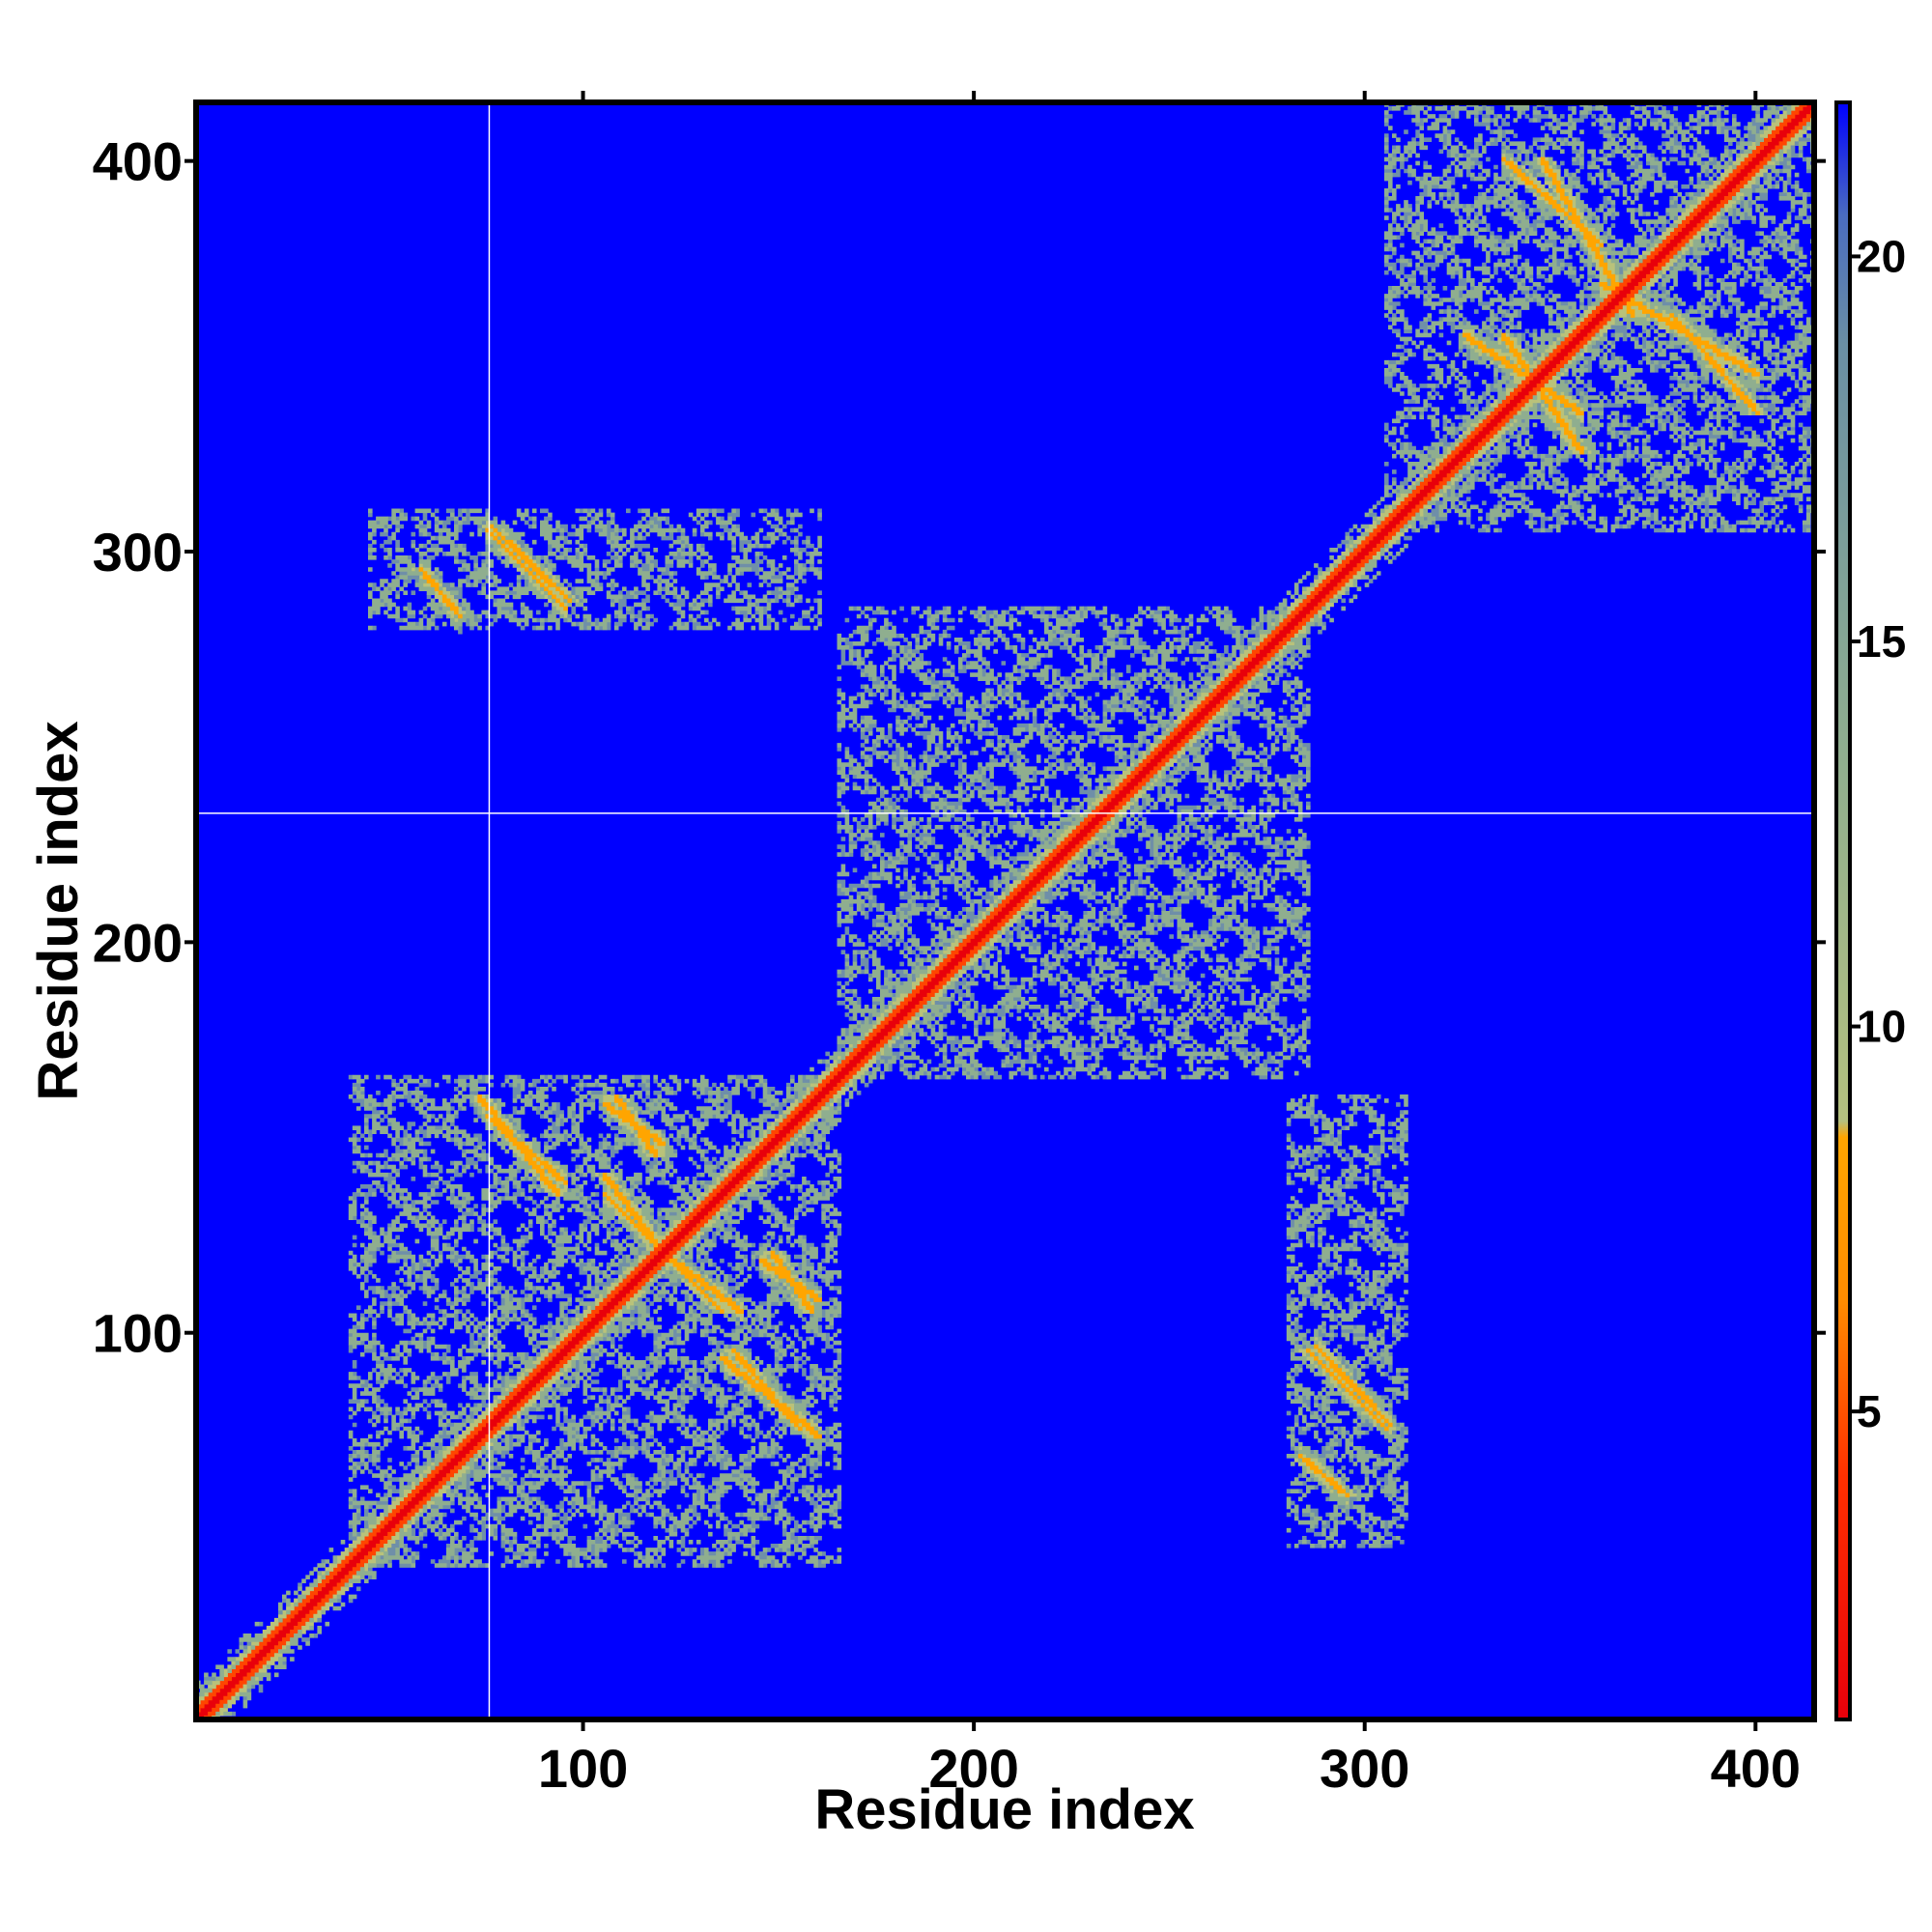 The width and height of the screenshot is (1932, 1932). What do you see at coordinates (1881, 256) in the screenshot?
I see `colorbar-tick-label: 20` at bounding box center [1881, 256].